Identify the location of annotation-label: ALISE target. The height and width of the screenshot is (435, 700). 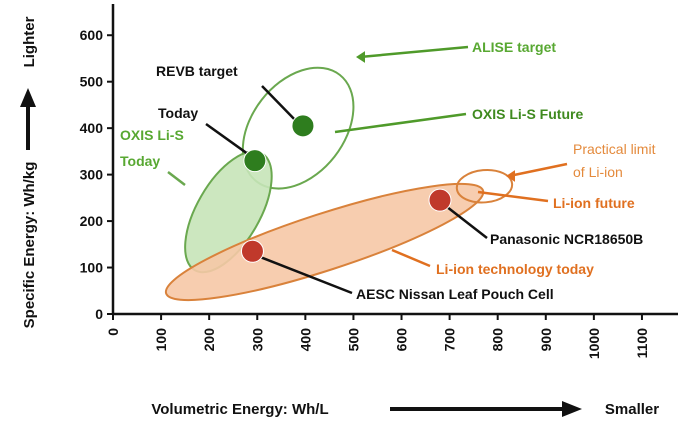
(514, 47).